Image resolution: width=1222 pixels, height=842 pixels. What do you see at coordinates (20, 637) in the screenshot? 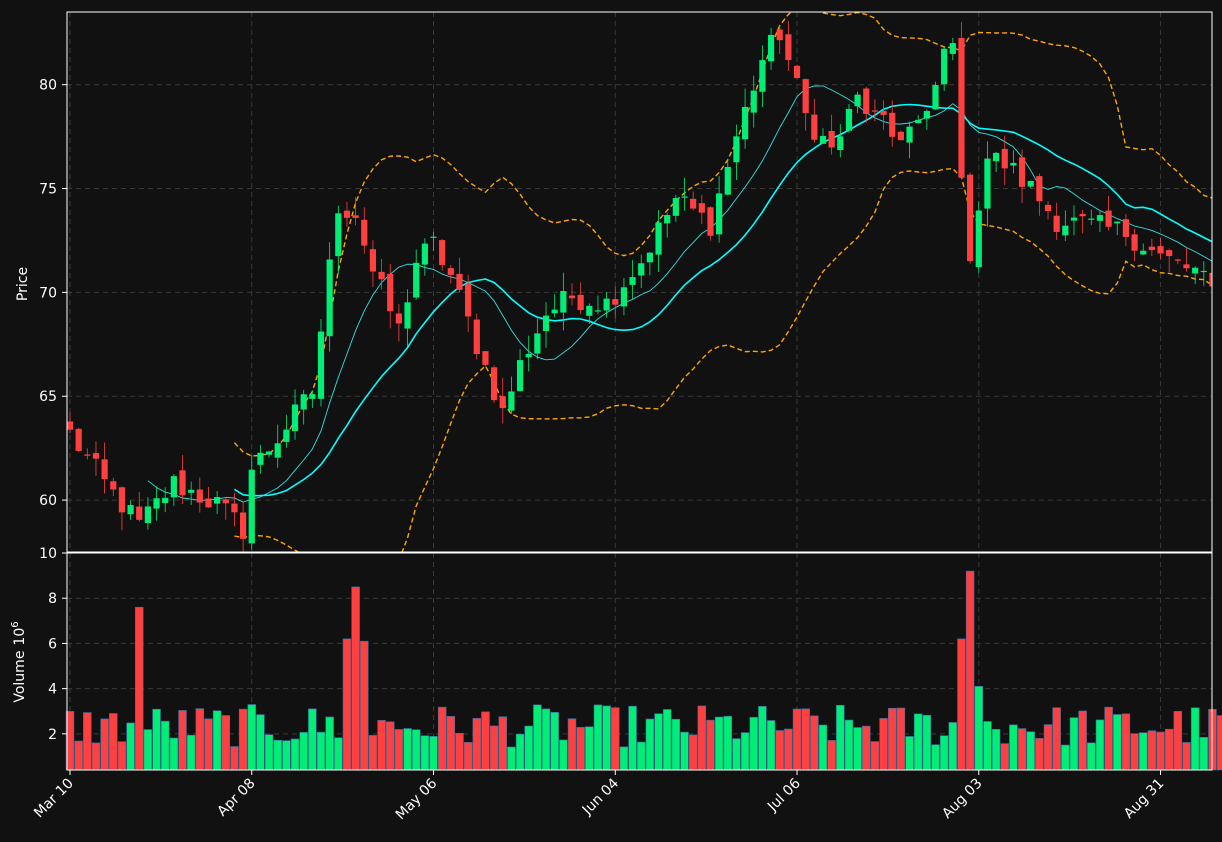
I see `volume-axis-unit-base: 10` at bounding box center [20, 637].